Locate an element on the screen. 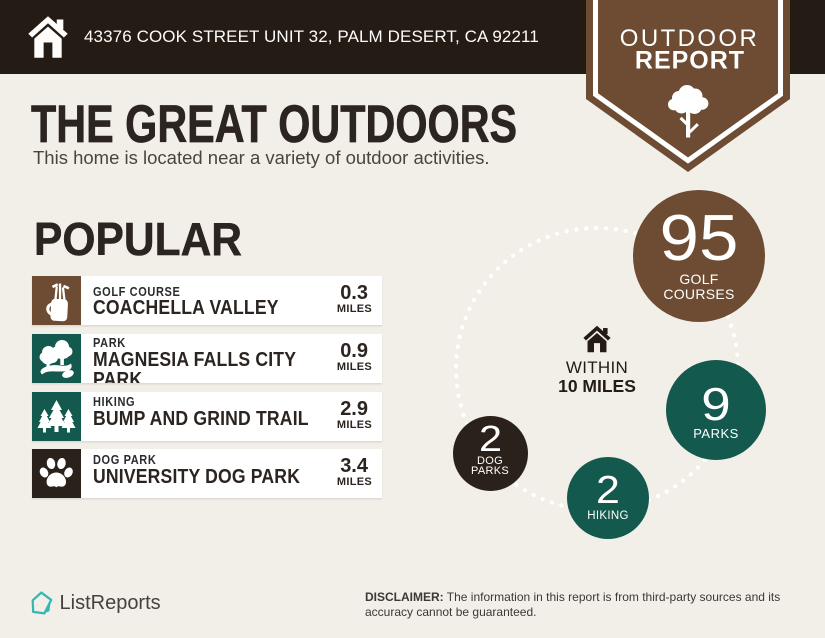  svg-text: OUTDOOR is located at coordinates (689, 38).